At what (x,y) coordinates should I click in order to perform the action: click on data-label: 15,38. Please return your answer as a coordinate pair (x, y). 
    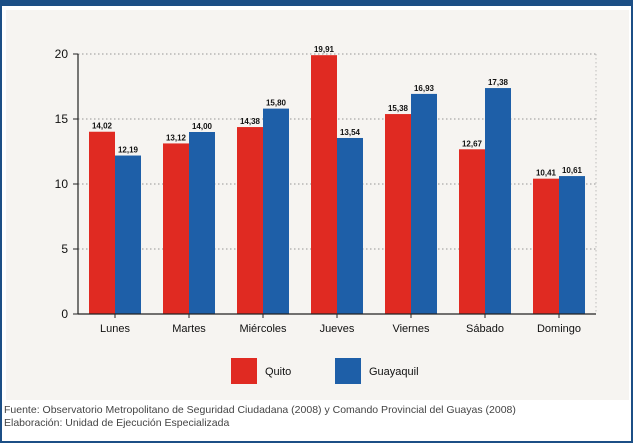
    Looking at the image, I should click on (398, 108).